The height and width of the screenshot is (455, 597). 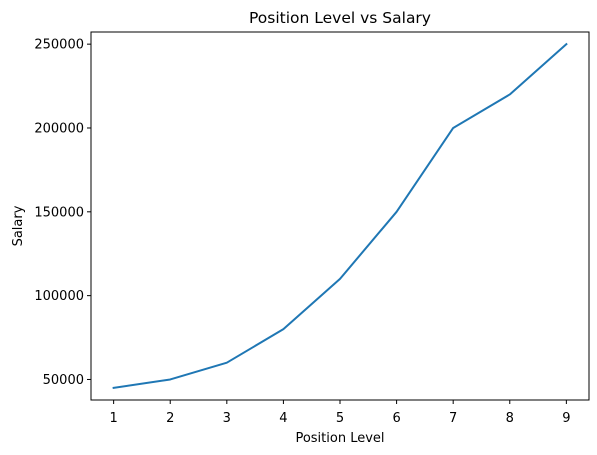 What do you see at coordinates (59, 212) in the screenshot?
I see `y-tick-label: 150000` at bounding box center [59, 212].